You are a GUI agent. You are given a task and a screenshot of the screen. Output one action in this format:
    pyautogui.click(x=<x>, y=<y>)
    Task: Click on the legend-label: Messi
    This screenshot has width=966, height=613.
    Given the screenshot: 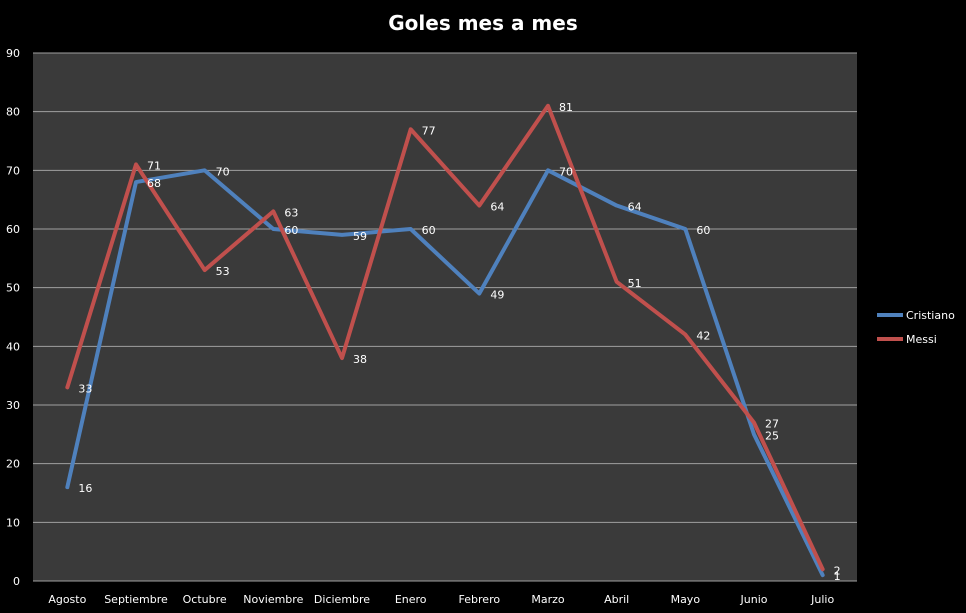 What is the action you would take?
    pyautogui.click(x=921, y=339)
    